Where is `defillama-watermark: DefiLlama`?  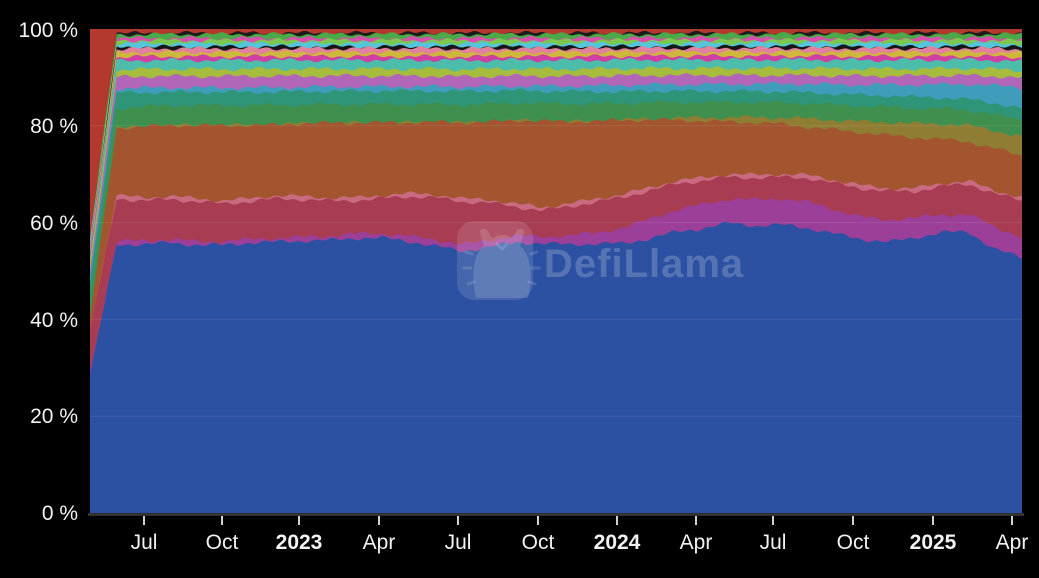
defillama-watermark: DefiLlama is located at coordinates (600, 260).